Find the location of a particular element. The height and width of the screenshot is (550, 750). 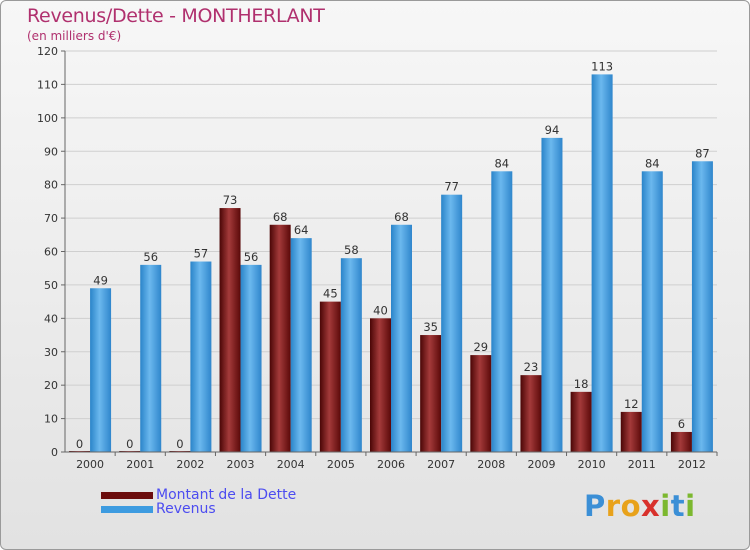

x-tick-label: 2003 is located at coordinates (241, 464).